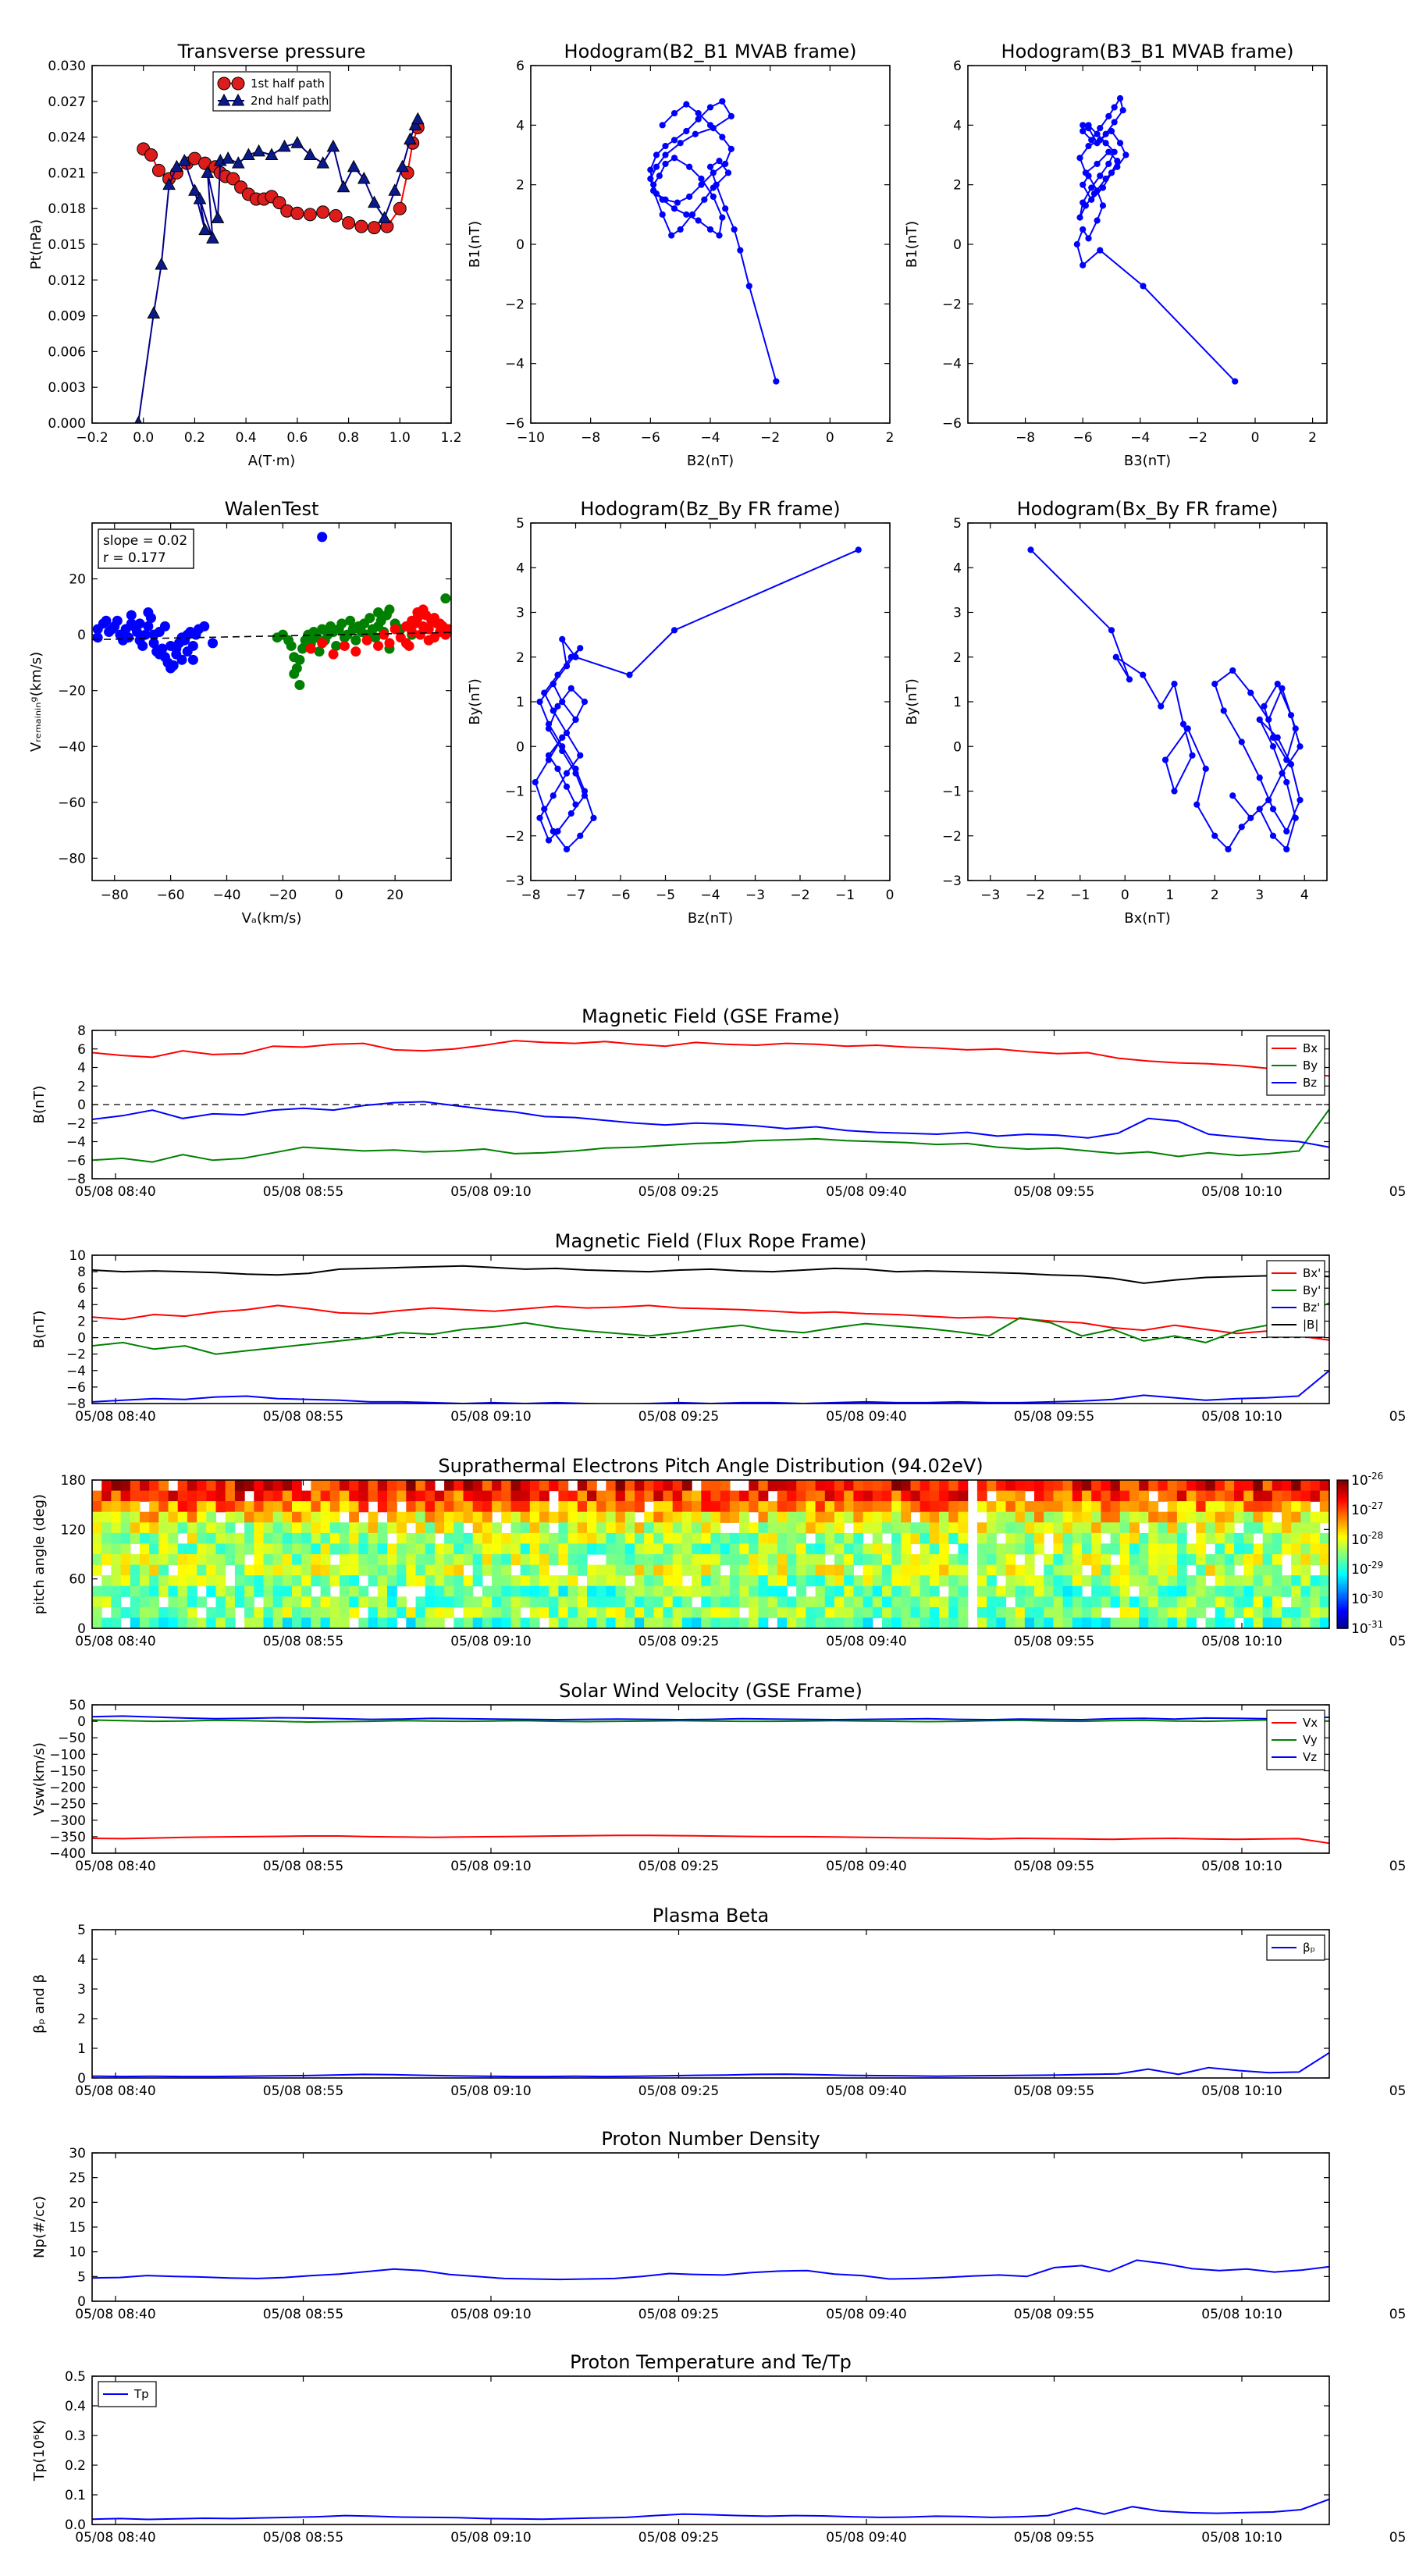  I want to click on x-tick-label: 05/08 10:10, so click(1241, 1866).